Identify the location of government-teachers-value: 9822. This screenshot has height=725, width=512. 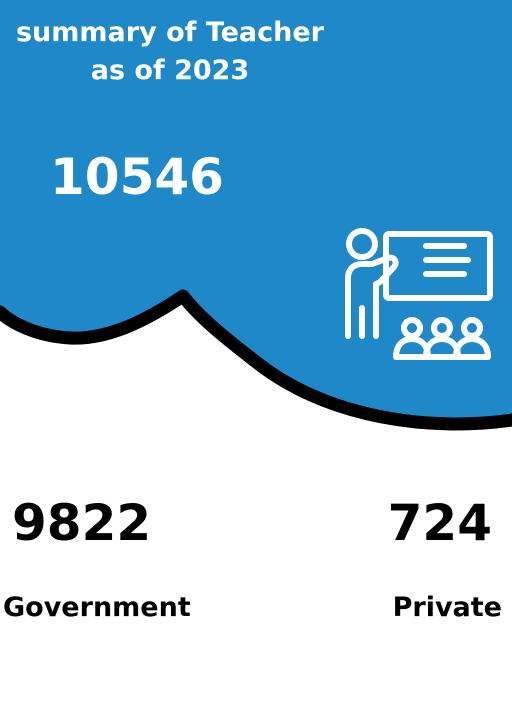
(82, 523).